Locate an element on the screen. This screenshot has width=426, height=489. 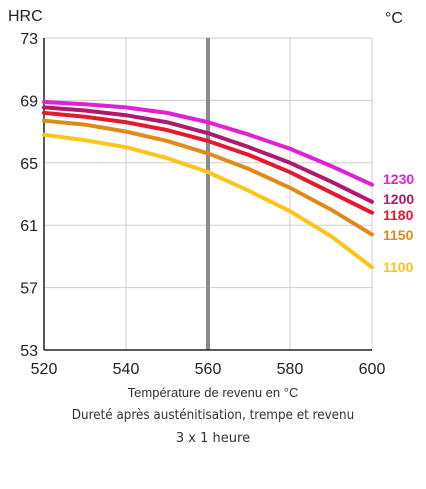
x-tick-label: 540 is located at coordinates (126, 369).